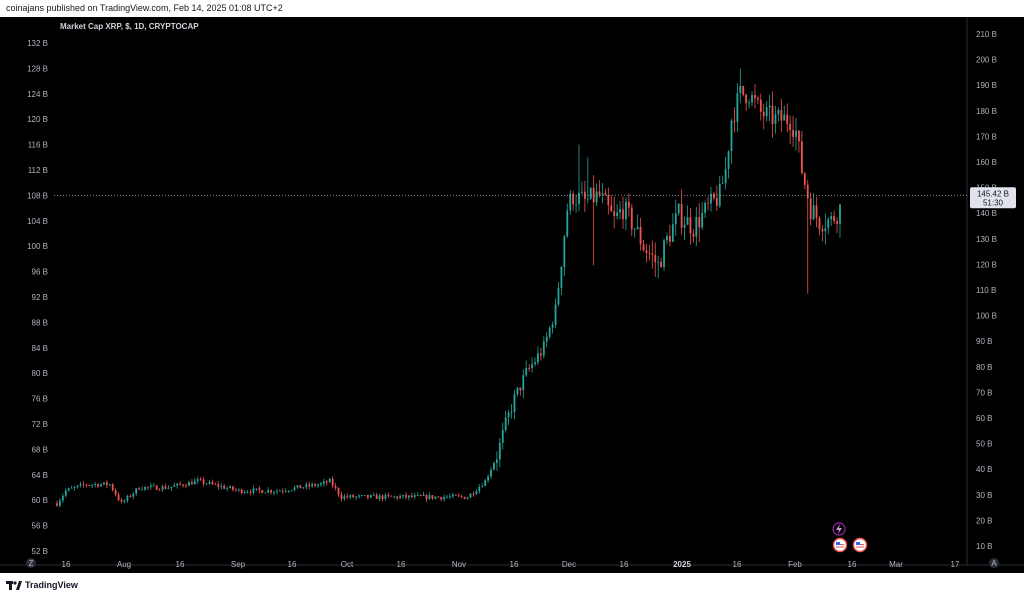 Image resolution: width=1024 pixels, height=597 pixels. I want to click on right-axis-tick: 40 B, so click(984, 469).